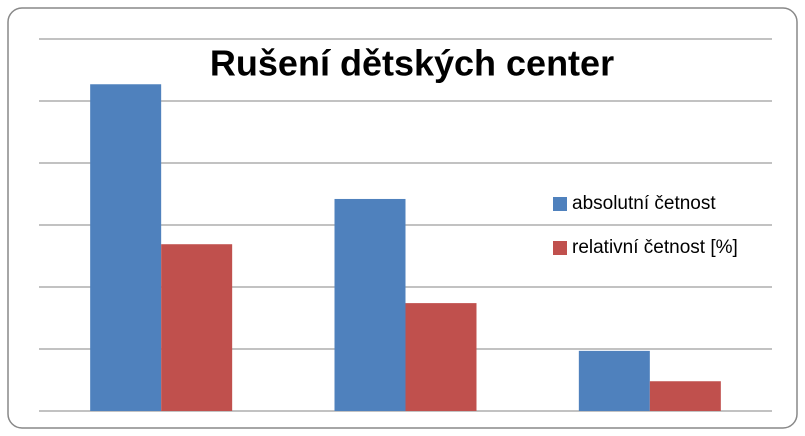 The height and width of the screenshot is (436, 805). Describe the element at coordinates (655, 247) in the screenshot. I see `legend-label: relativní četnost [%]` at that location.